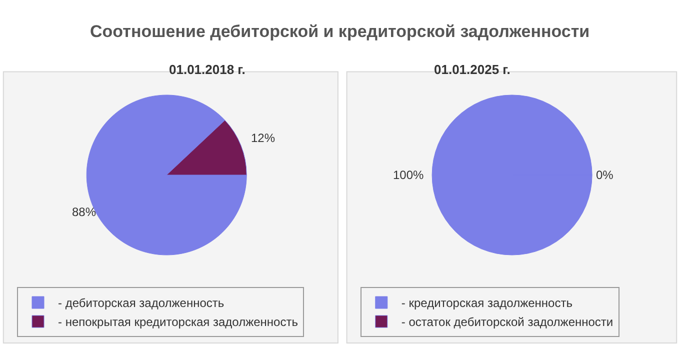 This screenshot has width=680, height=350. I want to click on text: Соотношение дебиторской и кредиторской задолженности, so click(340, 31).